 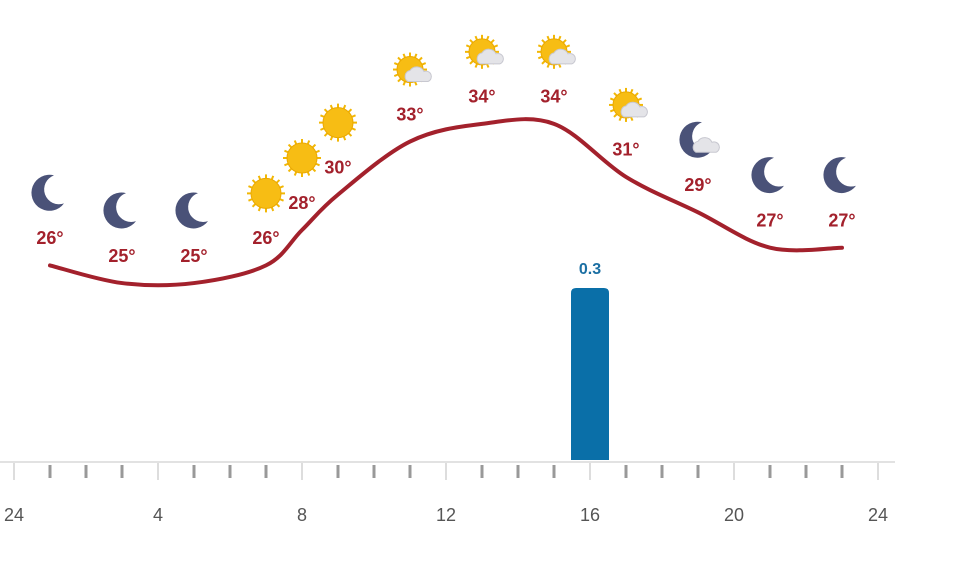 What do you see at coordinates (734, 515) in the screenshot?
I see `x-tick-label: 20` at bounding box center [734, 515].